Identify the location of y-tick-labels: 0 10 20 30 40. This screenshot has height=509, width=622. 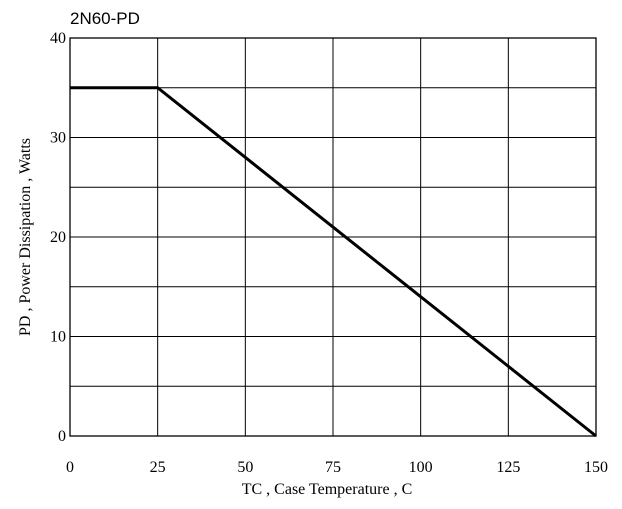
(58, 237).